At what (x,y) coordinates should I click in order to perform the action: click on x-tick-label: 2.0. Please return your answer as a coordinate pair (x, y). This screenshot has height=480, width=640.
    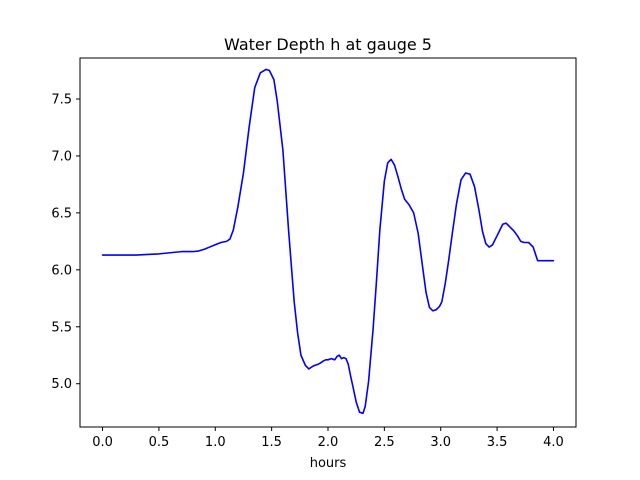
    Looking at the image, I should click on (328, 442).